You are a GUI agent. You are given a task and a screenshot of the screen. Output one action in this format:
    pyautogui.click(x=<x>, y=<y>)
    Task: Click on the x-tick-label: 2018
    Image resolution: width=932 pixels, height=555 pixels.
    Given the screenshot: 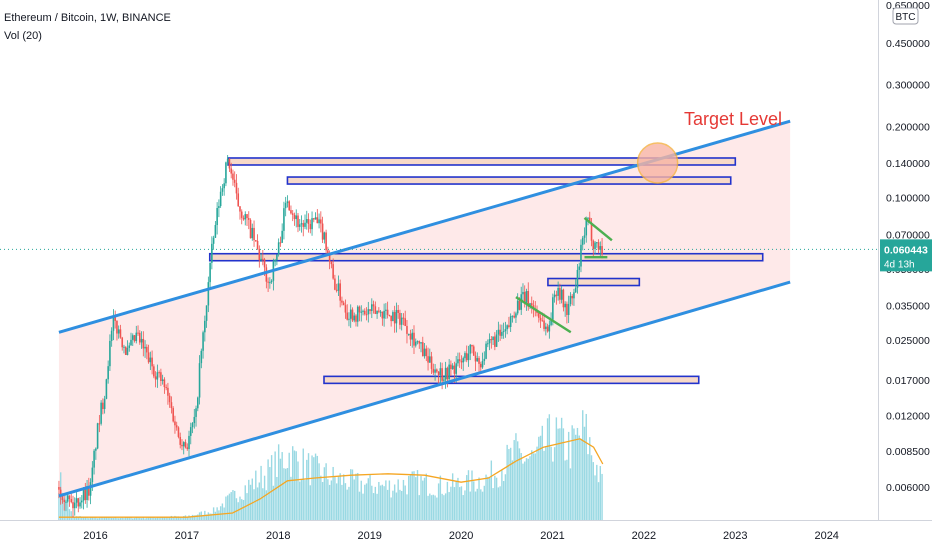 What is the action you would take?
    pyautogui.click(x=278, y=536)
    